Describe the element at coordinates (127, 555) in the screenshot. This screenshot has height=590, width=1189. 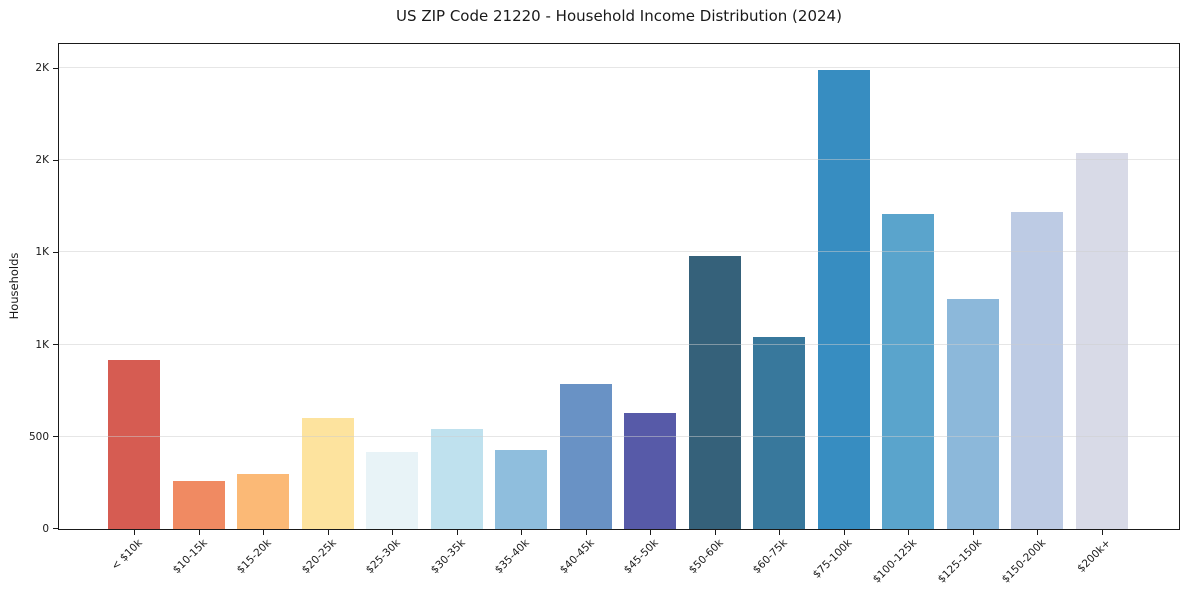
I see `x-tick-label: < $10k` at that location.